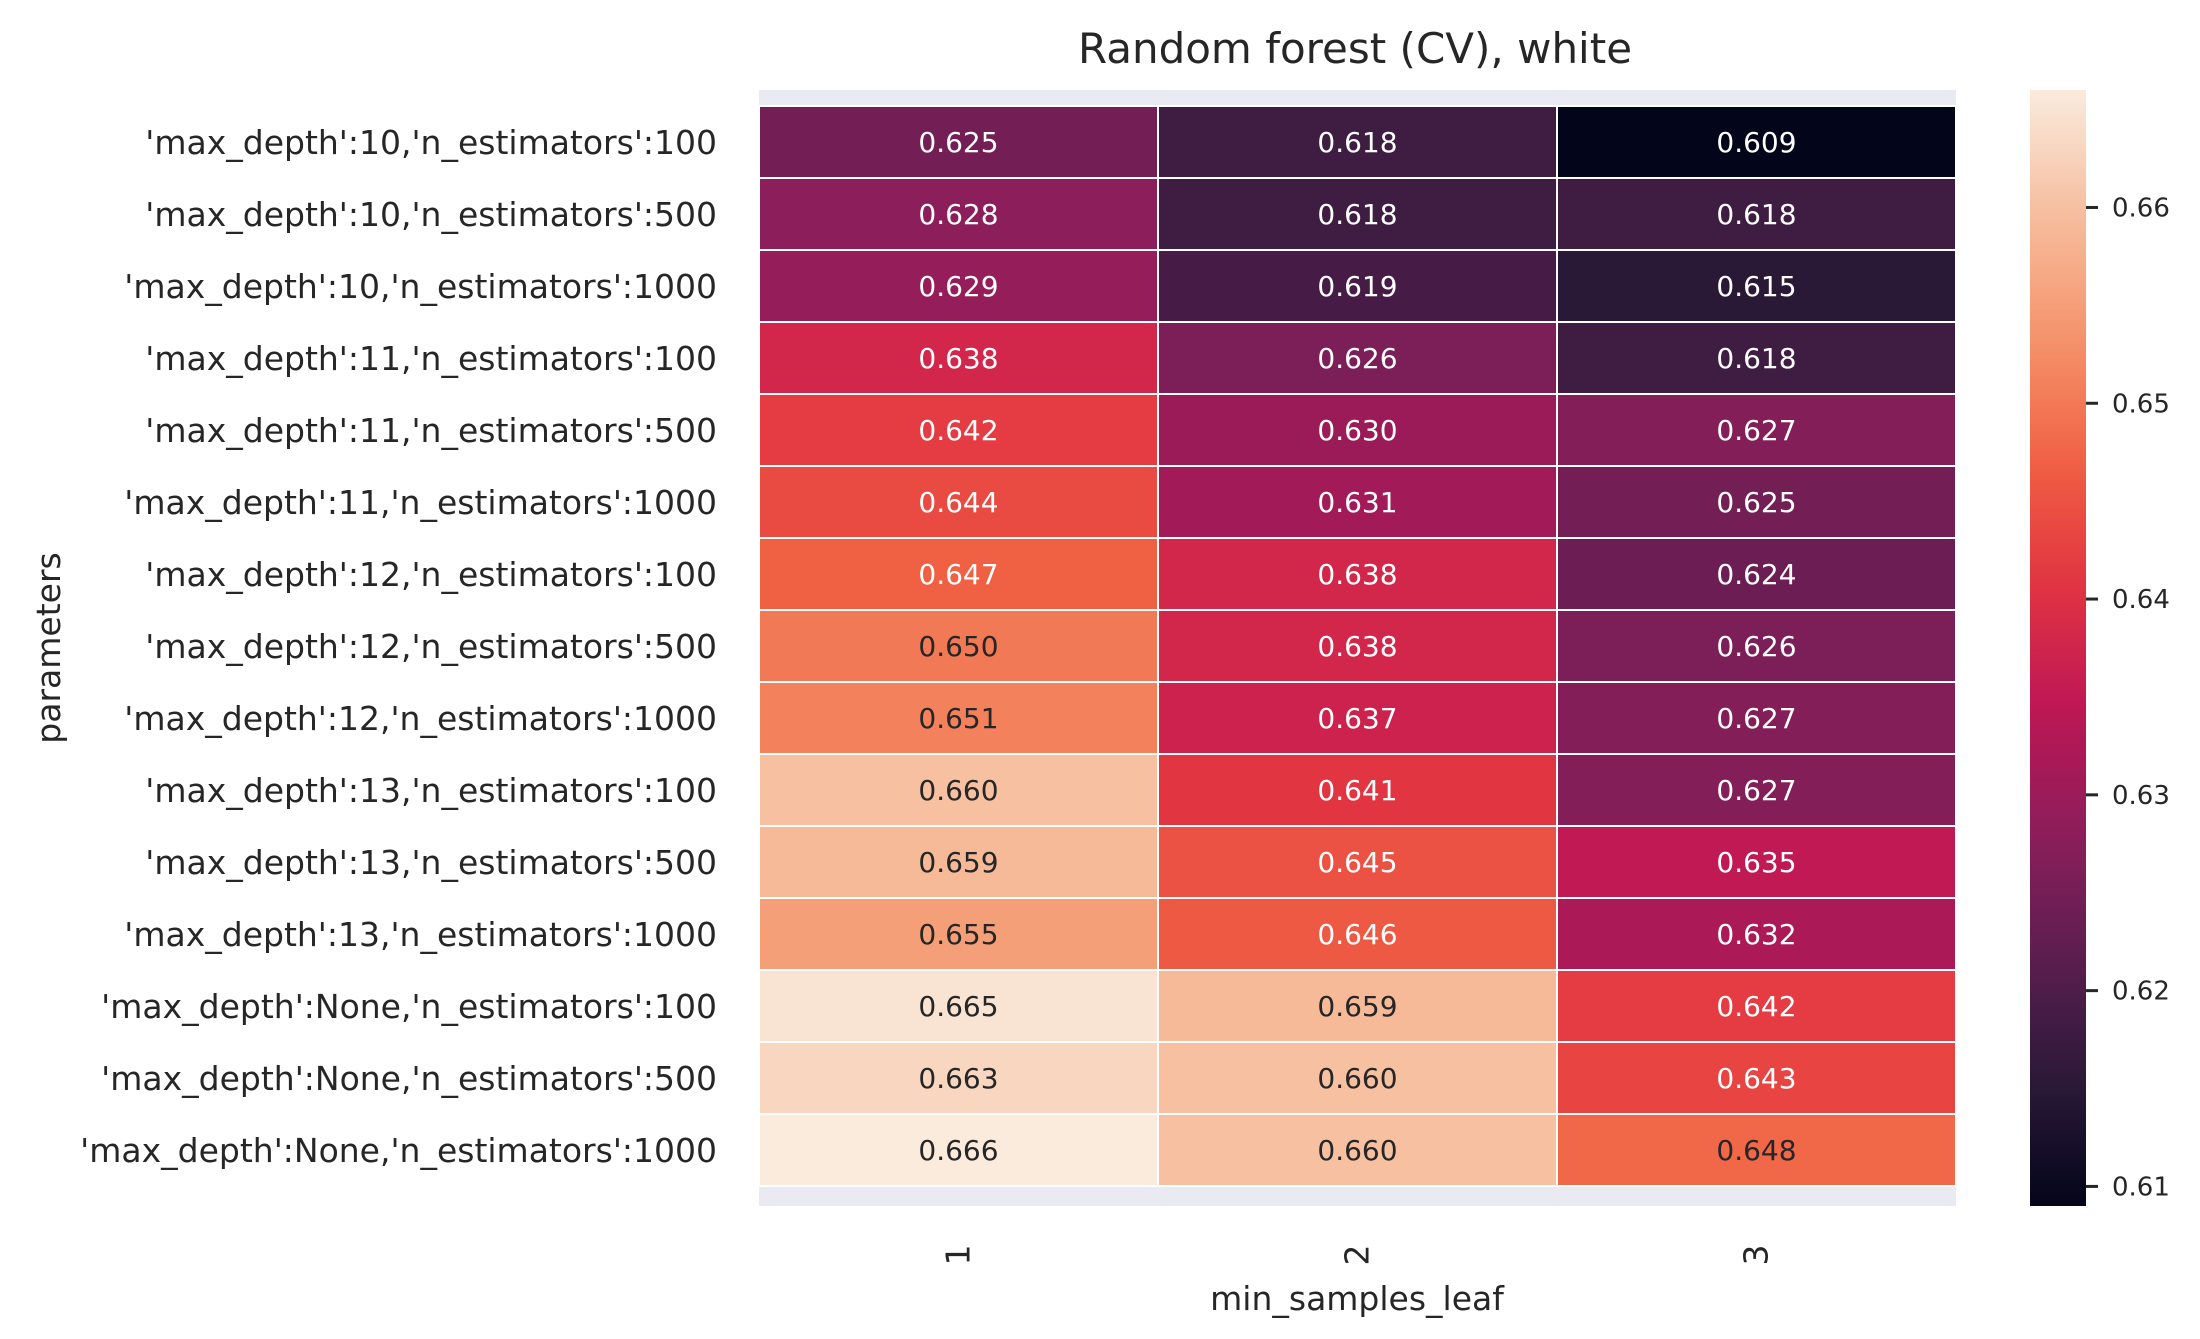  I want to click on cell-value-label: 0.643, so click(1756, 1078).